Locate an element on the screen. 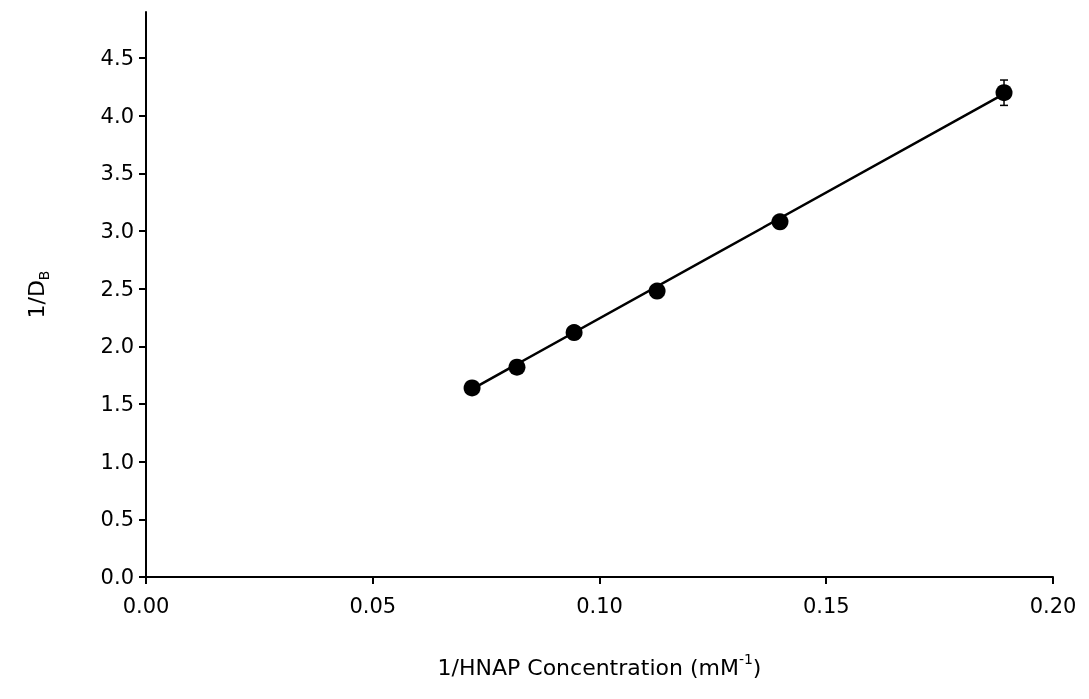  y-tick-label: 1.5 is located at coordinates (117, 404).